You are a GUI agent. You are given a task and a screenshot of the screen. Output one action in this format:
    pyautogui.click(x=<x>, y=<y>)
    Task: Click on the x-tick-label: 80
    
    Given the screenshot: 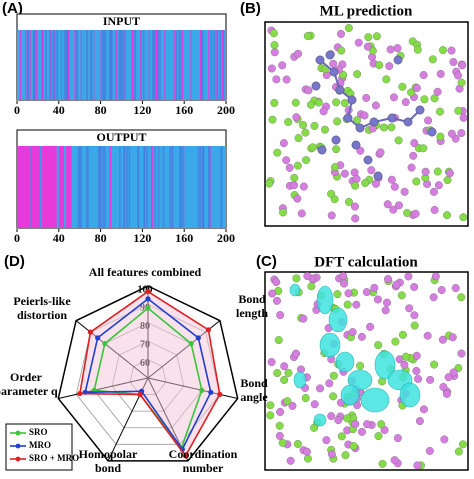 What is the action you would take?
    pyautogui.click(x=101, y=238)
    